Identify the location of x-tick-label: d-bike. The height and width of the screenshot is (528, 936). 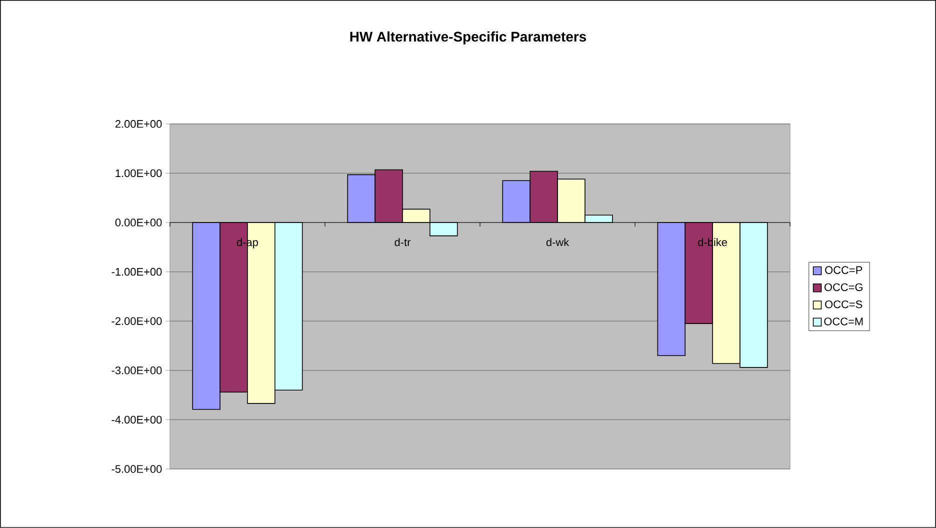
(712, 242).